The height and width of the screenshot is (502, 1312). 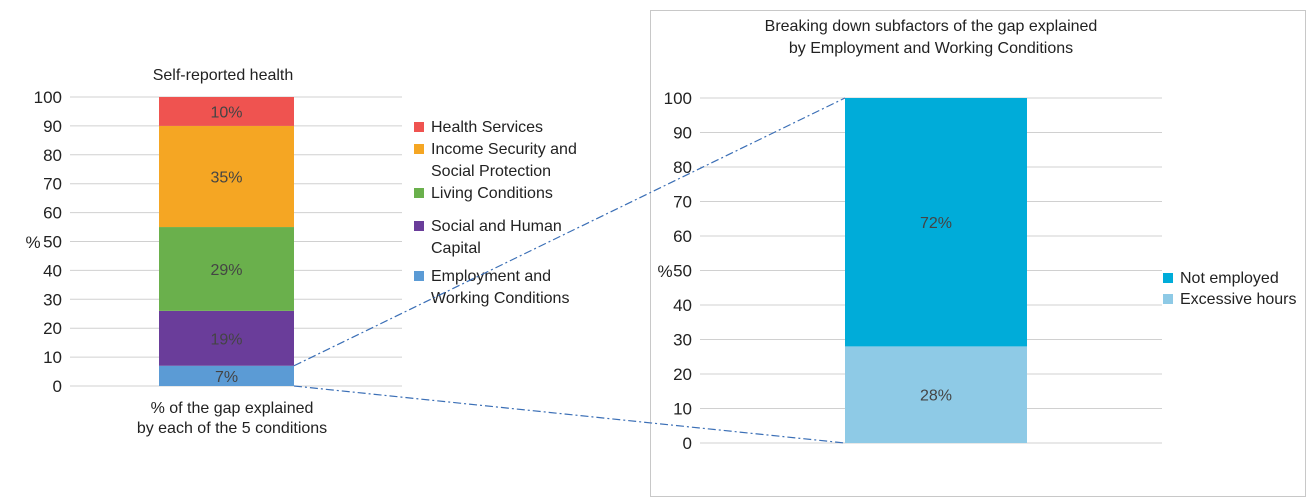 I want to click on legend-label: Excessive hours, so click(x=1238, y=299).